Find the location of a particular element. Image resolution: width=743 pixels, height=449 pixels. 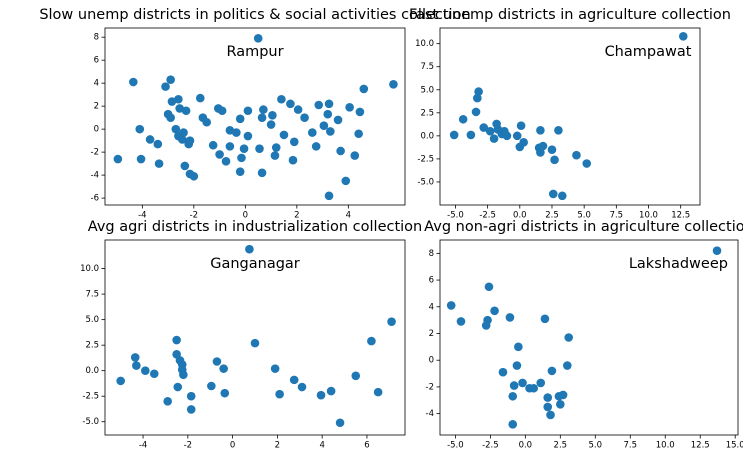

y-tick-label: -4 is located at coordinates (95, 176).